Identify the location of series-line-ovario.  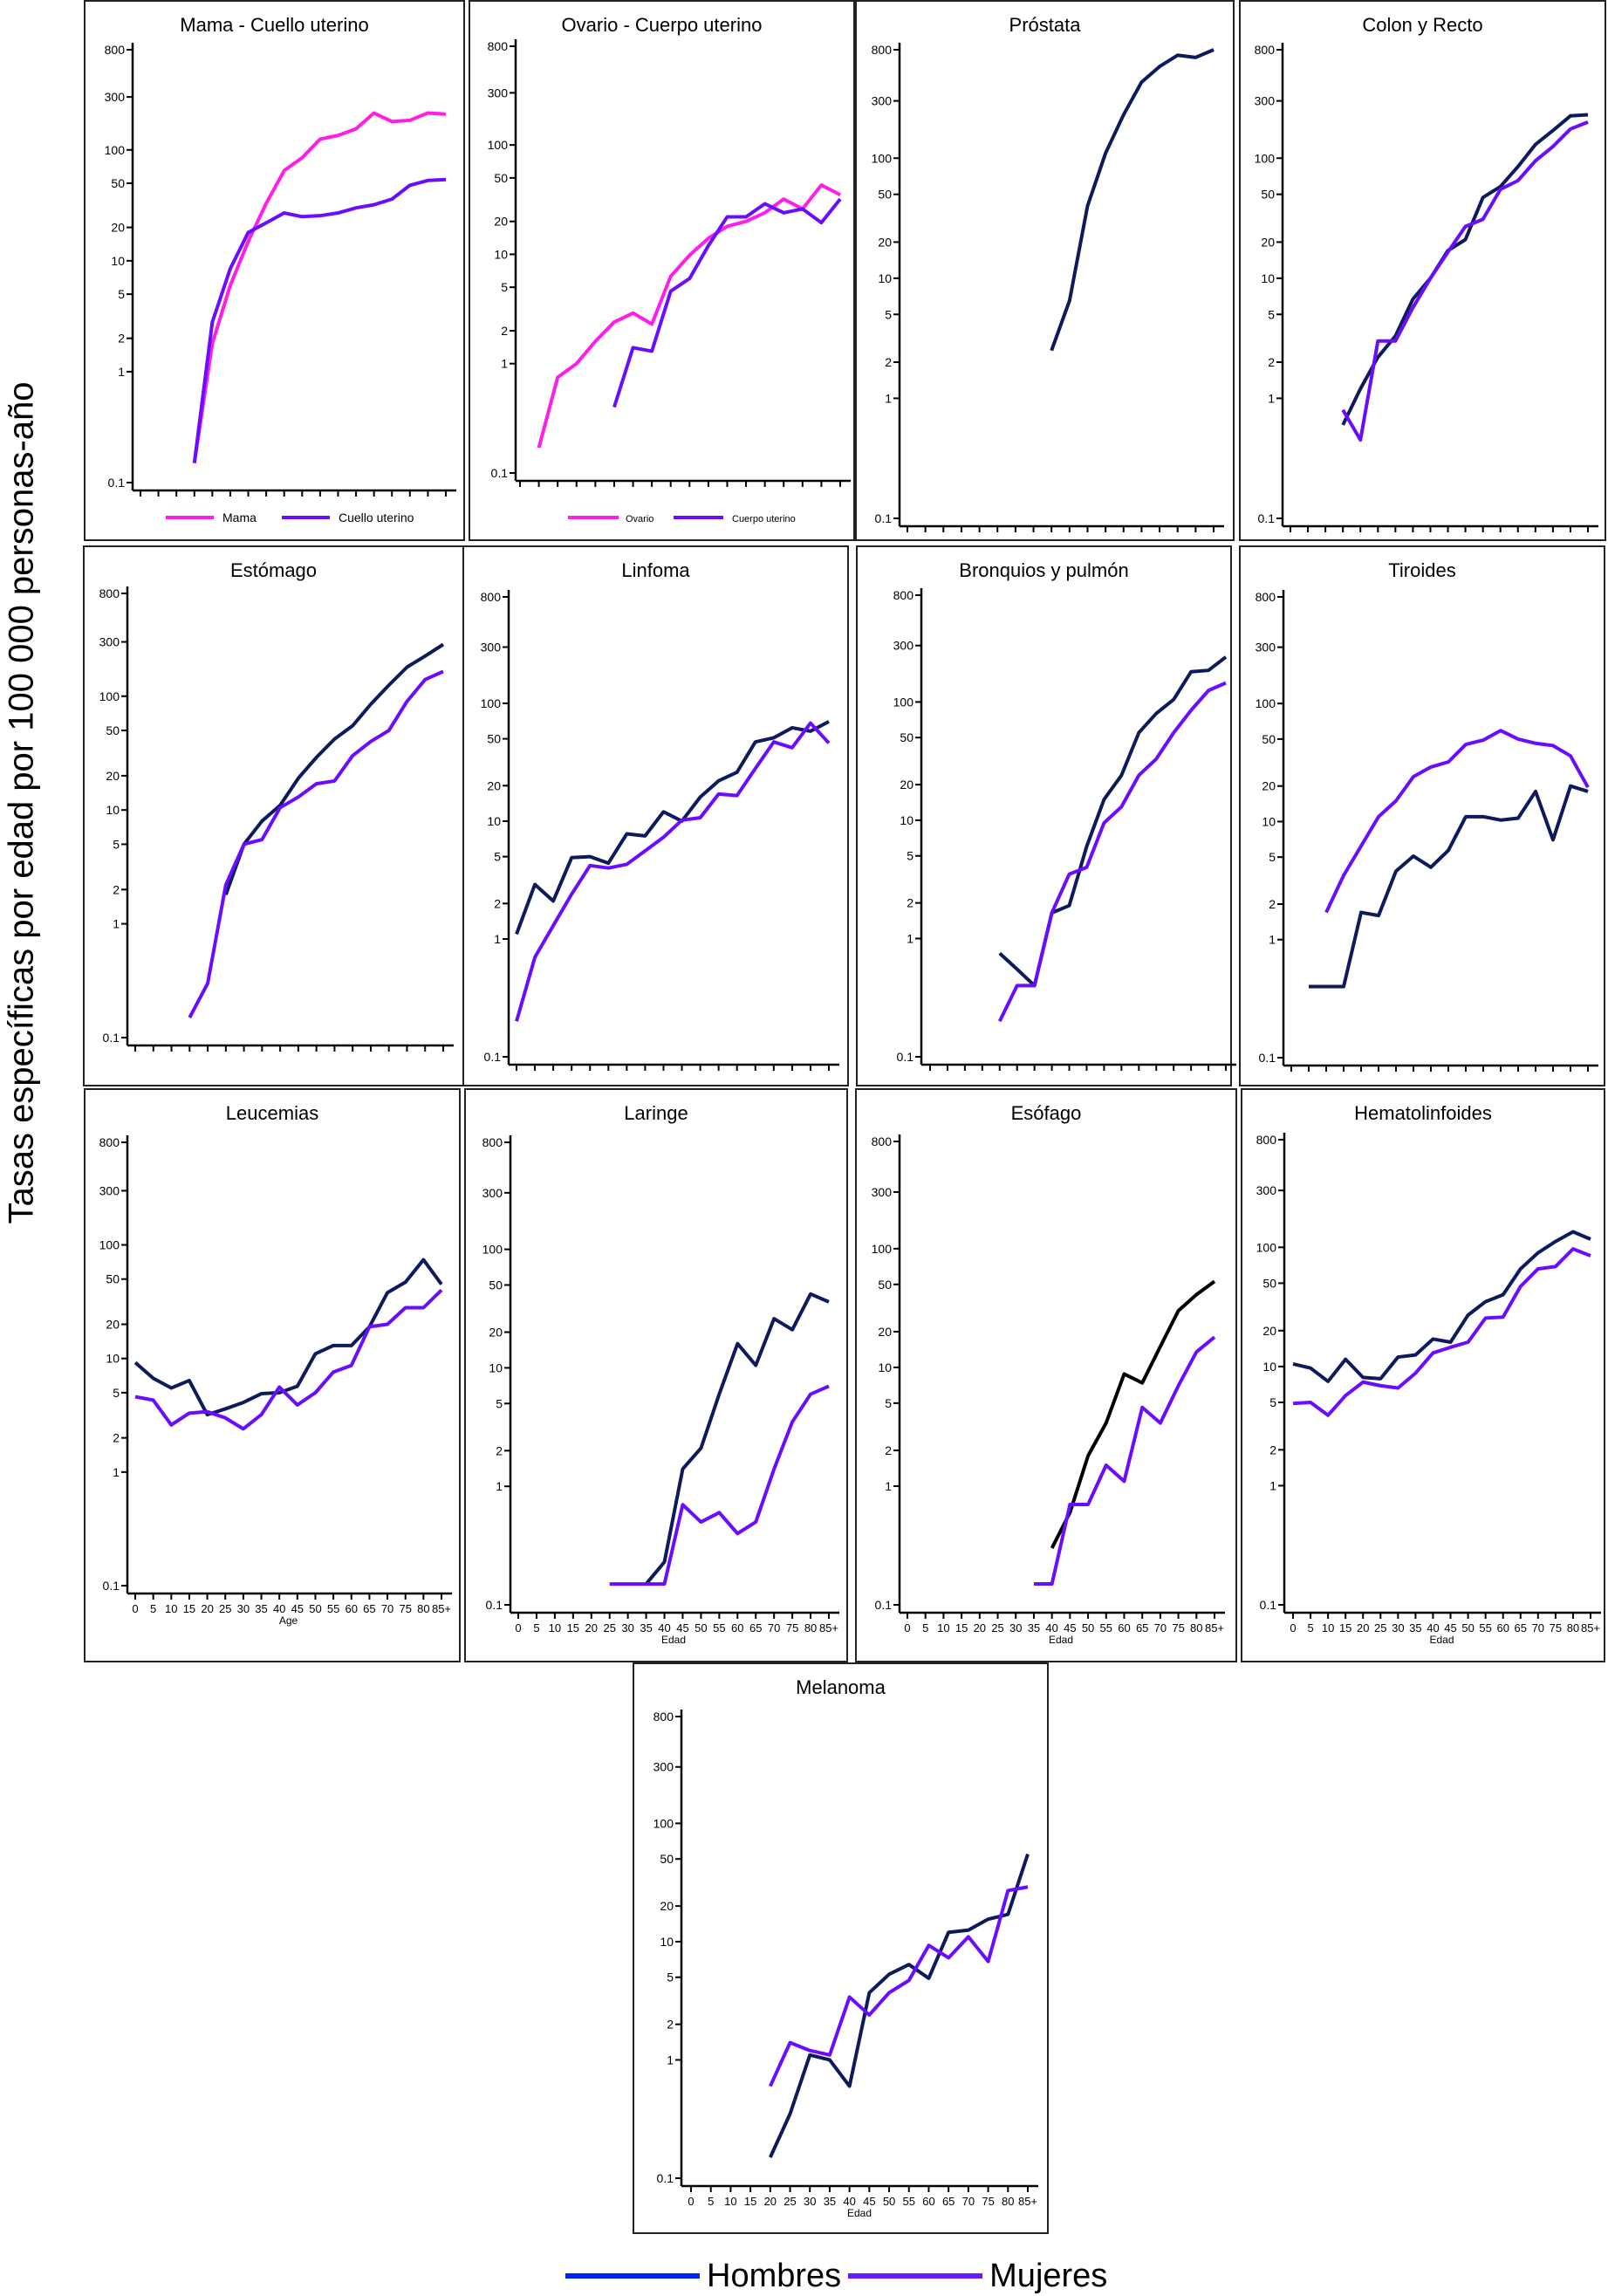
(689, 316).